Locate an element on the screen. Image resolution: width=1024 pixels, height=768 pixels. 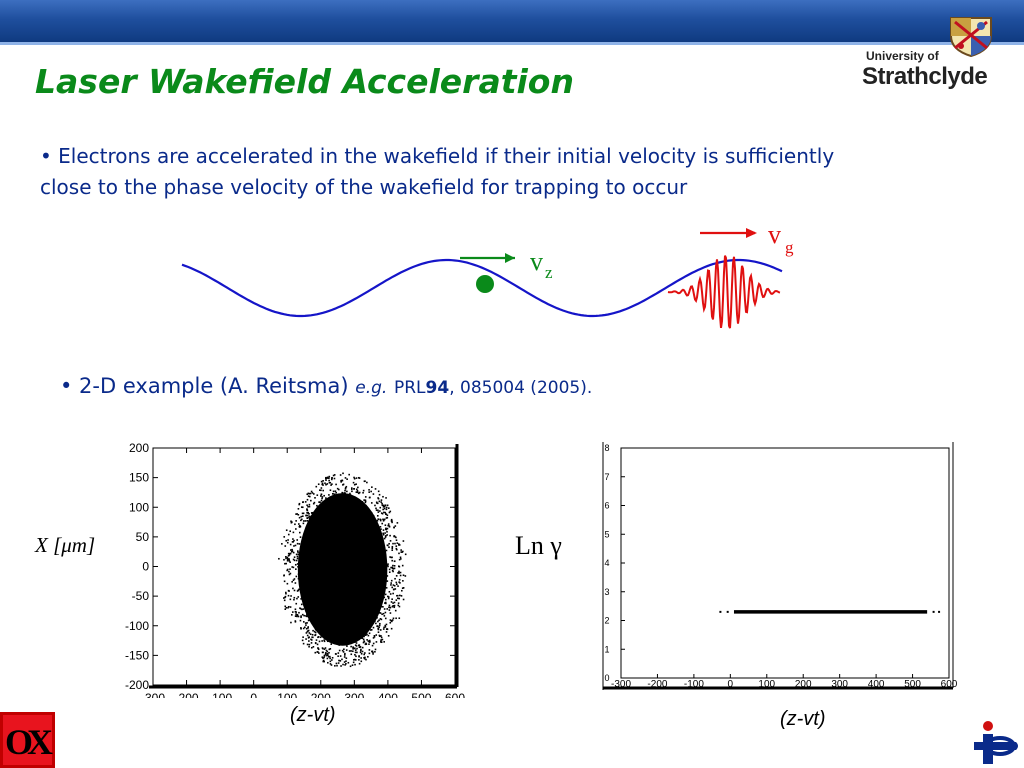
y-tick-label: 6 is located at coordinates (606, 506).